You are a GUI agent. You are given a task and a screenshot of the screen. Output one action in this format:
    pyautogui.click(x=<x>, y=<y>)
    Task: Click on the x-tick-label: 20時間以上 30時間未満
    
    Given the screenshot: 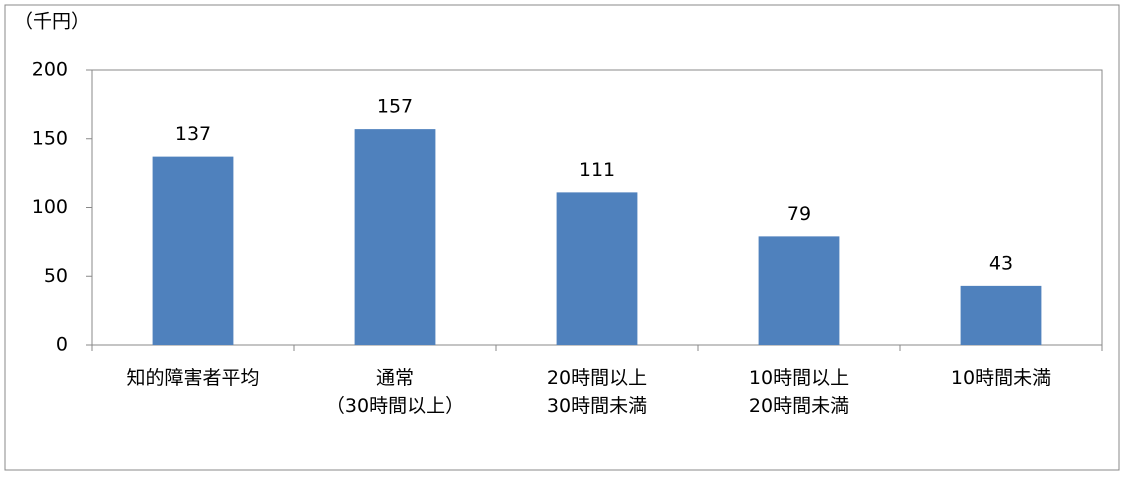 What is the action you would take?
    pyautogui.click(x=597, y=392)
    